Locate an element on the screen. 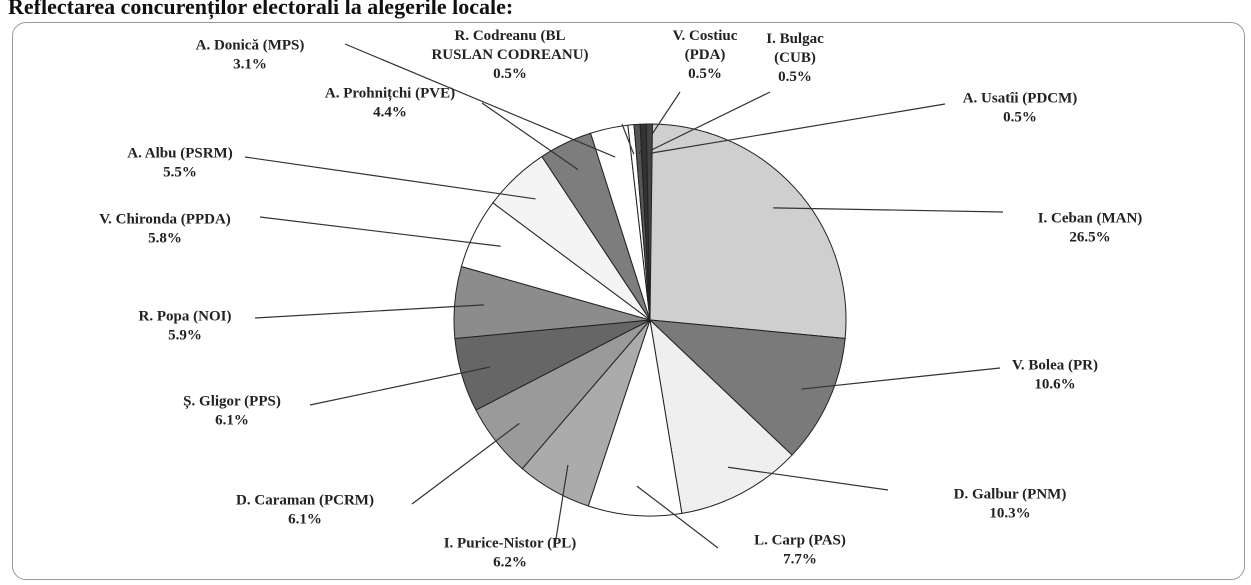 The width and height of the screenshot is (1251, 585). slice-label: I. Ceban (MAN) 26.5% is located at coordinates (1090, 228).